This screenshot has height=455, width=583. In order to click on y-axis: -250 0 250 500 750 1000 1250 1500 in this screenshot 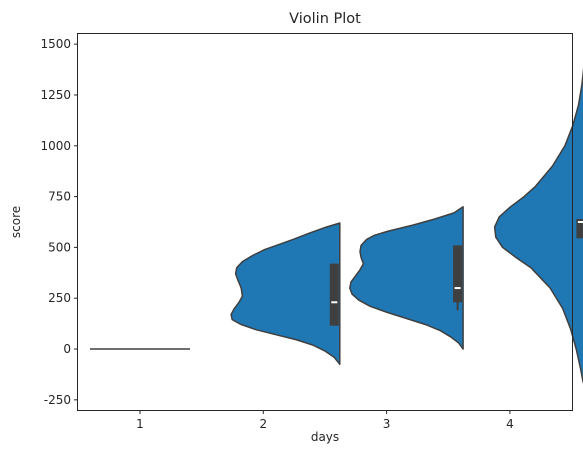, I will do `click(59, 222)`.